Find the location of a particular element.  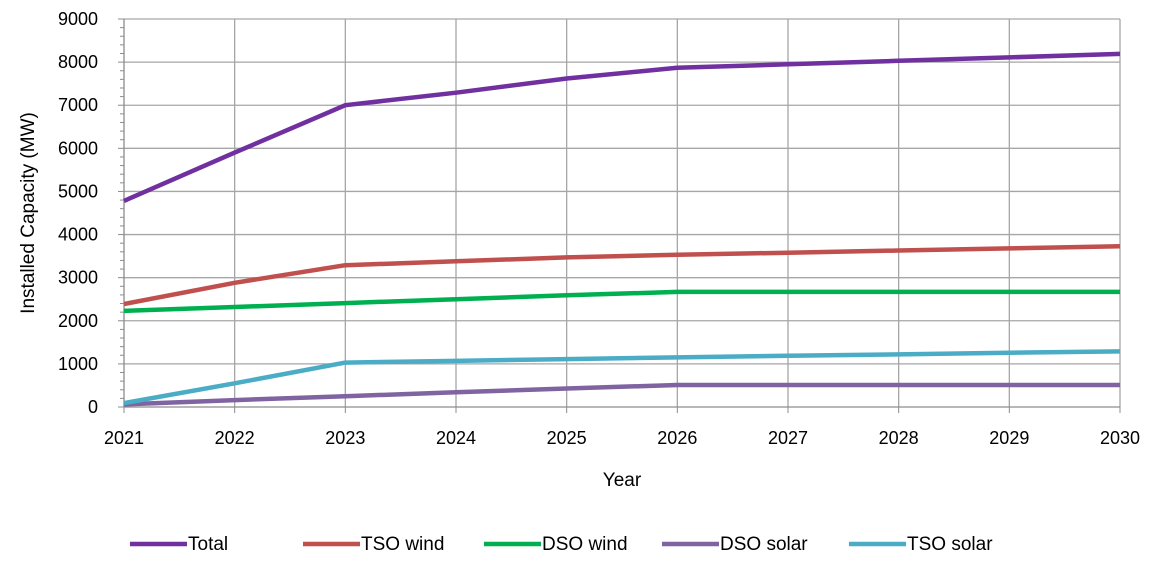

legend-item-dso-solar: DSO solar is located at coordinates (735, 544).